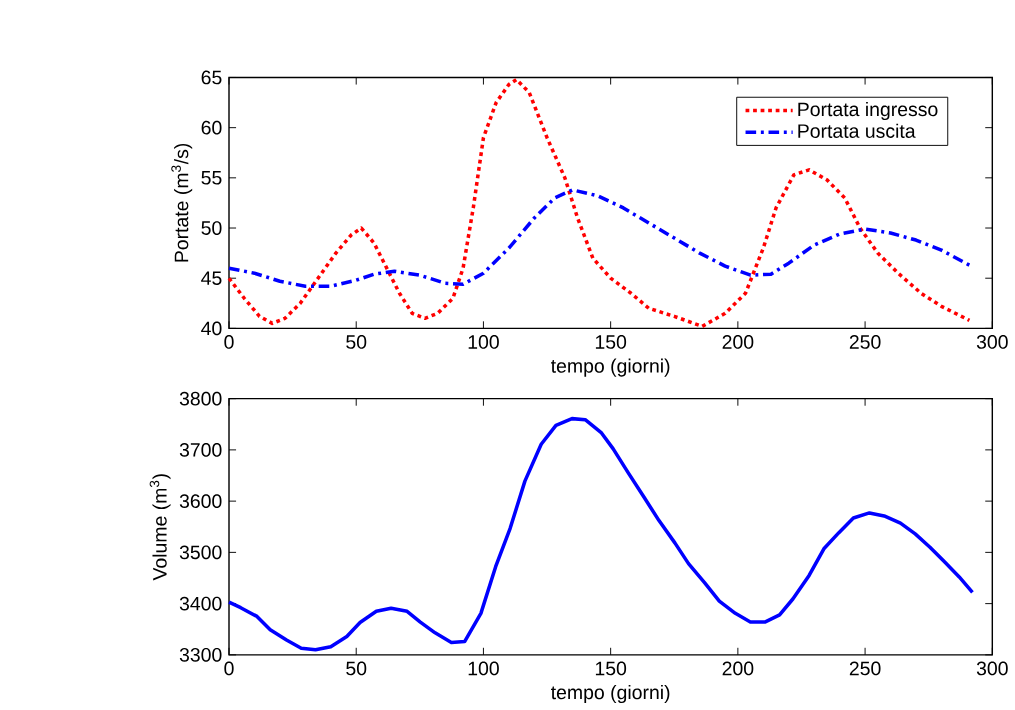  What do you see at coordinates (211, 127) in the screenshot?
I see `y-tick-label: 60` at bounding box center [211, 127].